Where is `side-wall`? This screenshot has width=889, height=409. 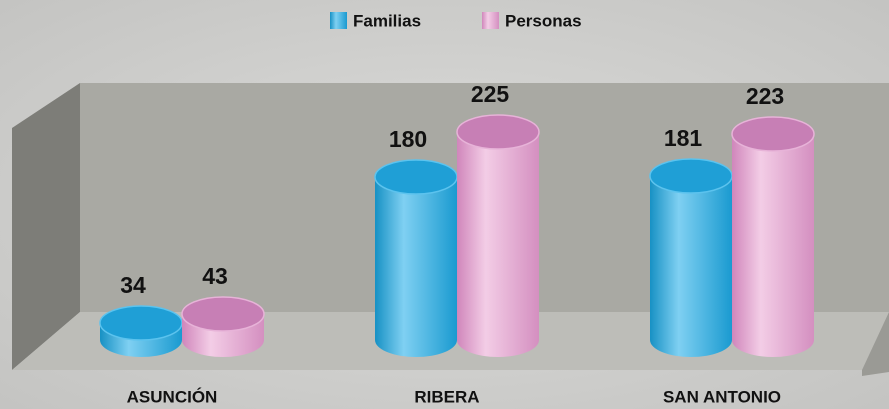 side-wall is located at coordinates (46, 226).